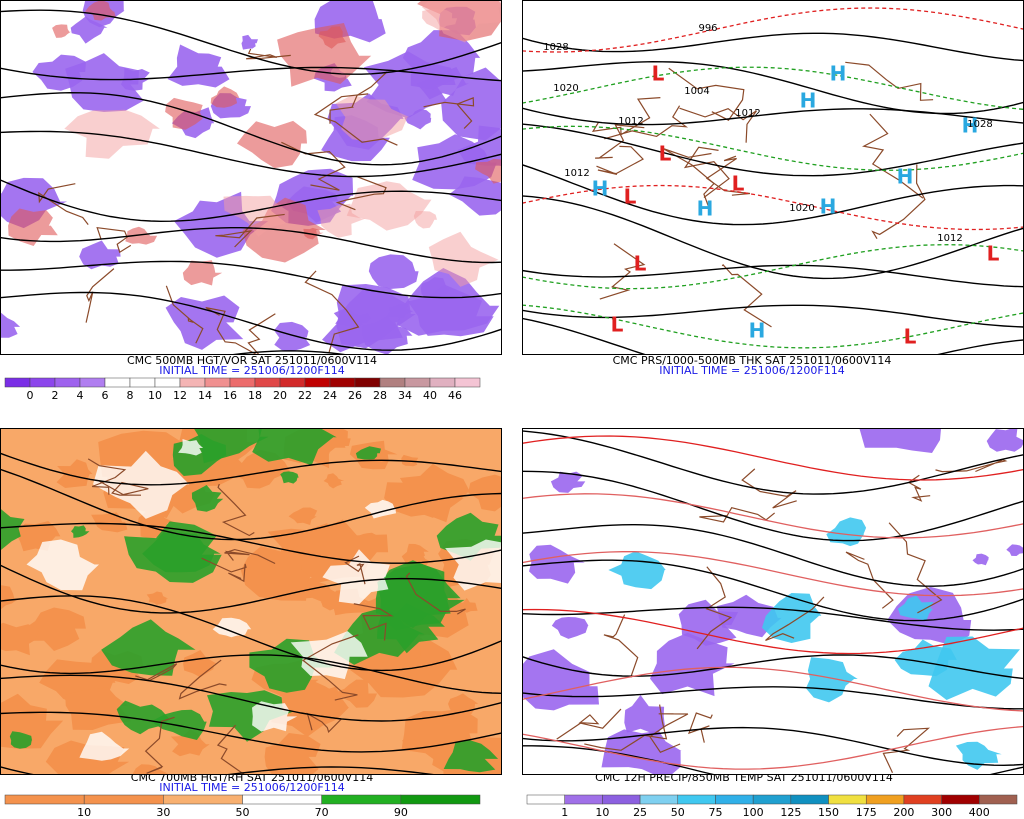 This screenshot has height=819, width=1024. Describe the element at coordinates (380, 395) in the screenshot. I see `colorbar-label: 28` at that location.